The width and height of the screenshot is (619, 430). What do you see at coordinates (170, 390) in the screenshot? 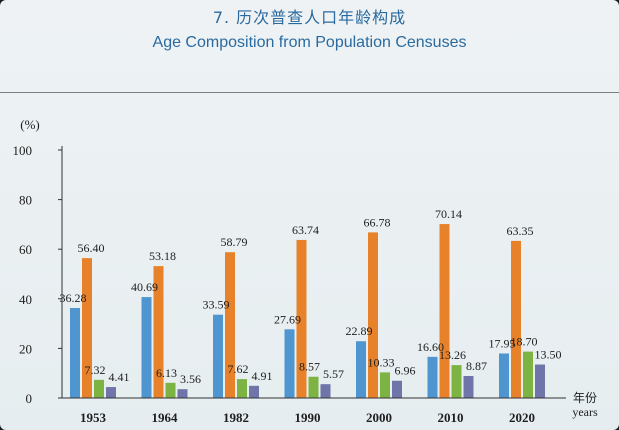
I see `bar-1964-s3` at bounding box center [170, 390].